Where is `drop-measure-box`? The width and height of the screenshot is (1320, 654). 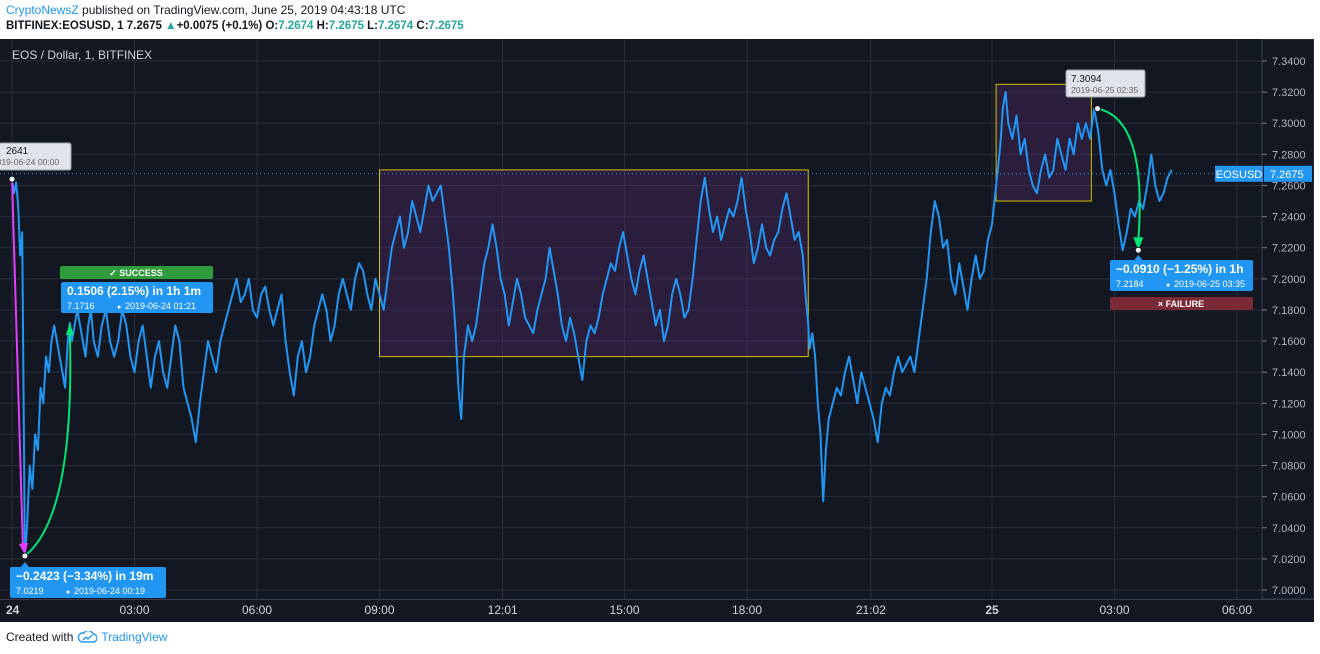 drop-measure-box is located at coordinates (88, 582).